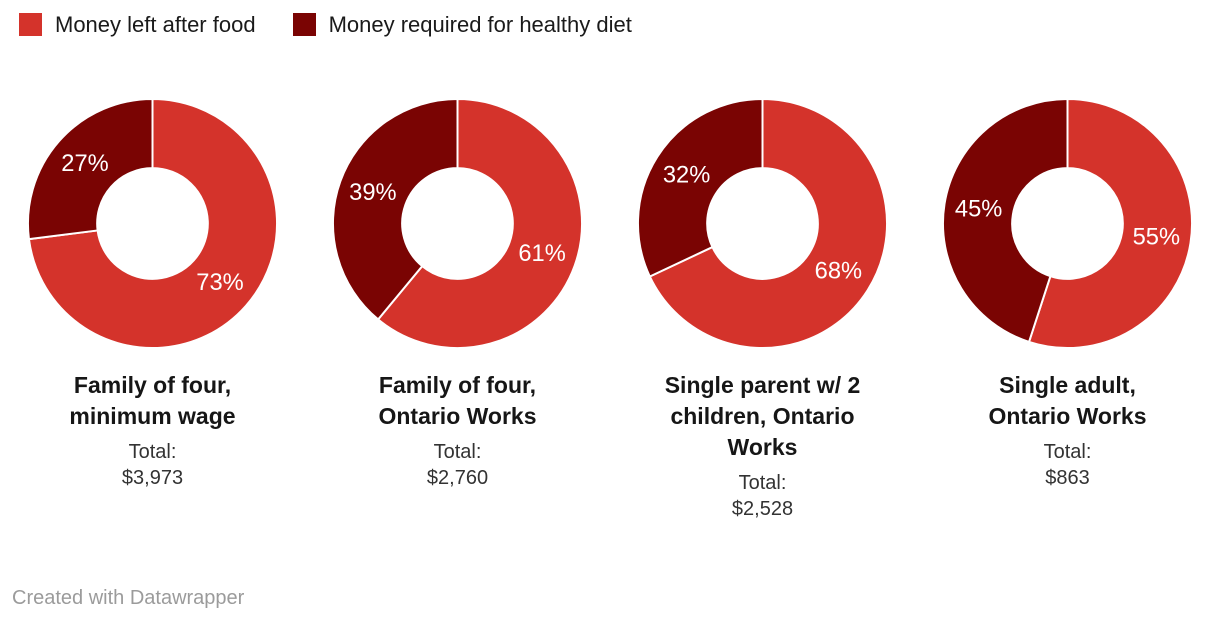 The height and width of the screenshot is (624, 1220). Describe the element at coordinates (30, 24) in the screenshot. I see `legend-swatch-money-left` at that location.